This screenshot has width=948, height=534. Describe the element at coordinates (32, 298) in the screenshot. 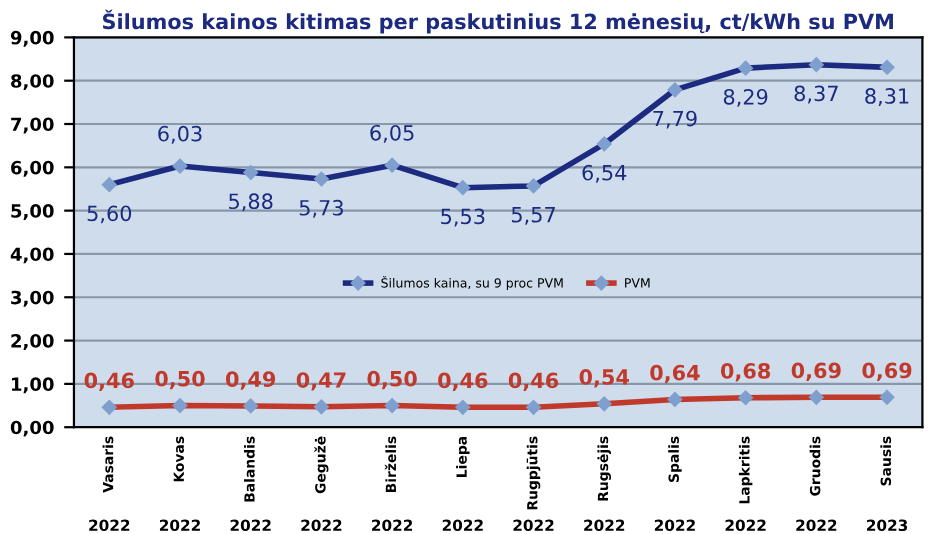

I see `y-tick-label: 3,00` at that location.